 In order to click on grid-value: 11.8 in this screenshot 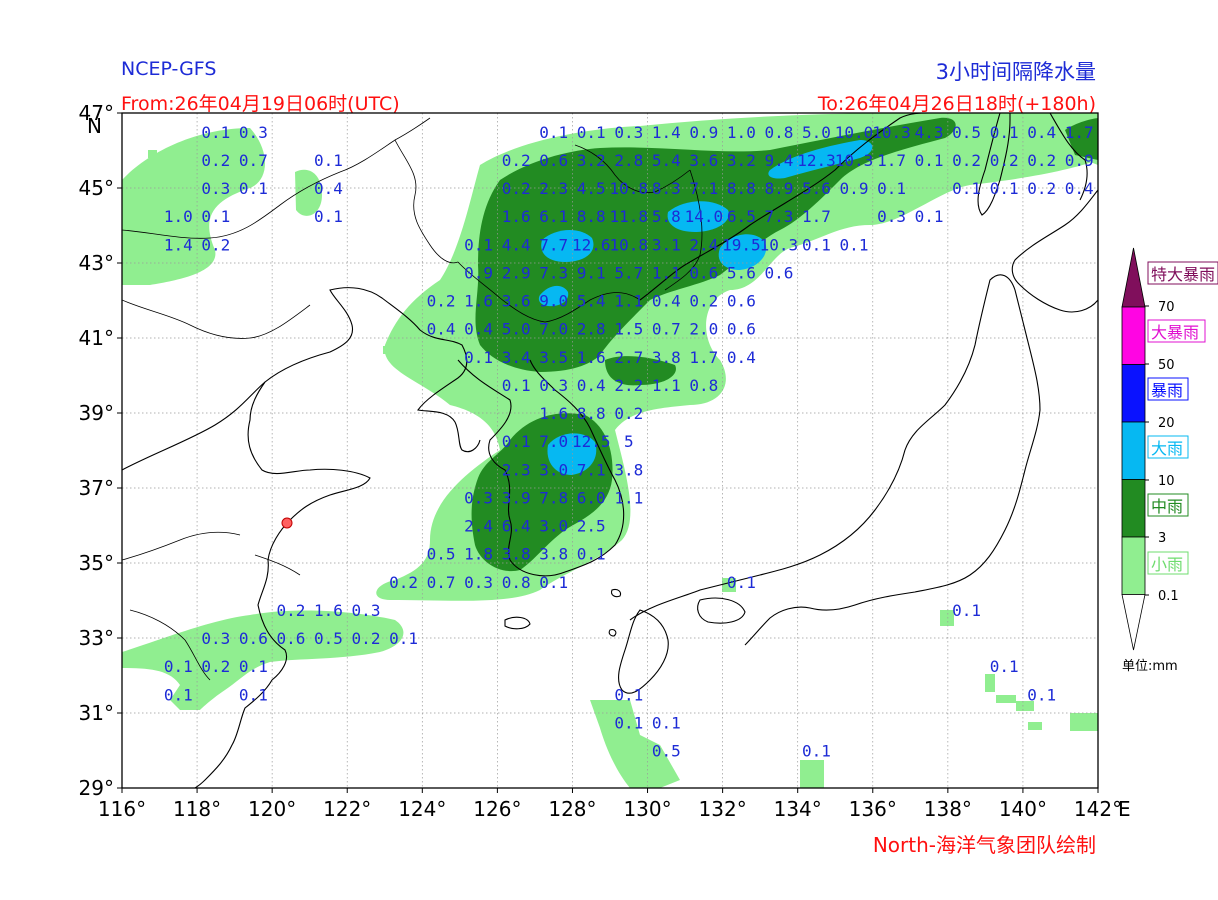, I will do `click(629, 216)`.